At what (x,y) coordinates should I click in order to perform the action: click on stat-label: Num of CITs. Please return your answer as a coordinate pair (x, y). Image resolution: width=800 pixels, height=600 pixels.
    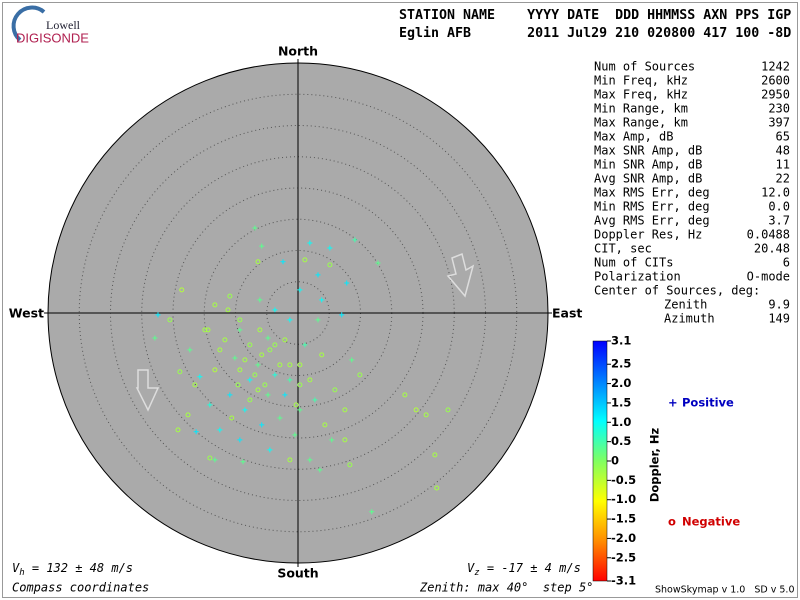
    Looking at the image, I should click on (633, 263).